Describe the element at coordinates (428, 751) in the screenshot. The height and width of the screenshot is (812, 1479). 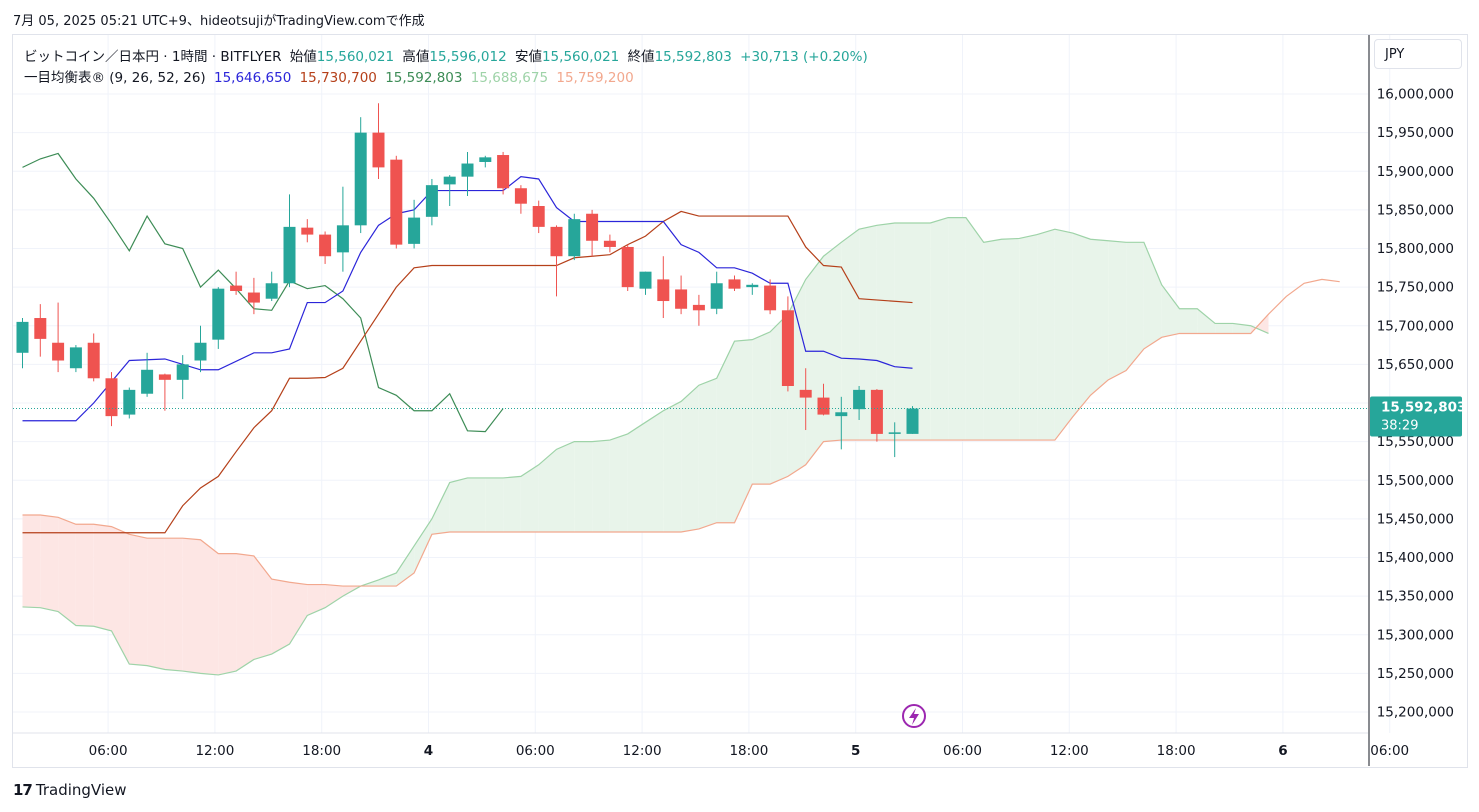
I see `time-tick-label: 4` at that location.